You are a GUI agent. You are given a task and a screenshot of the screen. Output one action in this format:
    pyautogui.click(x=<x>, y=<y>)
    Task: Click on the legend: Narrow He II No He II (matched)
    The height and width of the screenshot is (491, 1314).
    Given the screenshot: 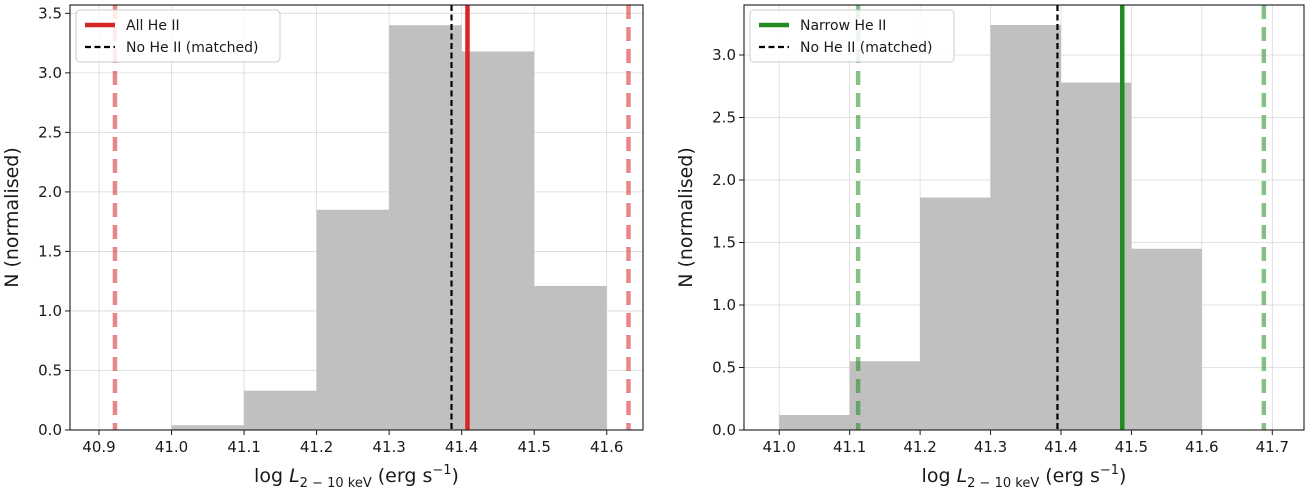 What is the action you would take?
    pyautogui.click(x=852, y=36)
    